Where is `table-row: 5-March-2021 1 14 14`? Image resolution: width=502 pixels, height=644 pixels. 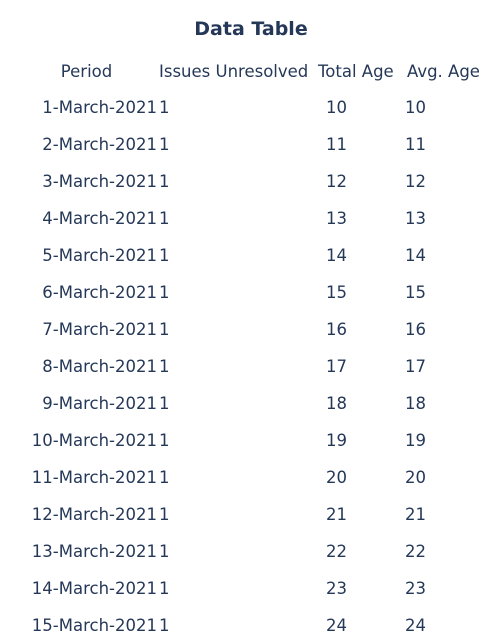 table-row: 5-March-2021 1 14 14 is located at coordinates (250, 255).